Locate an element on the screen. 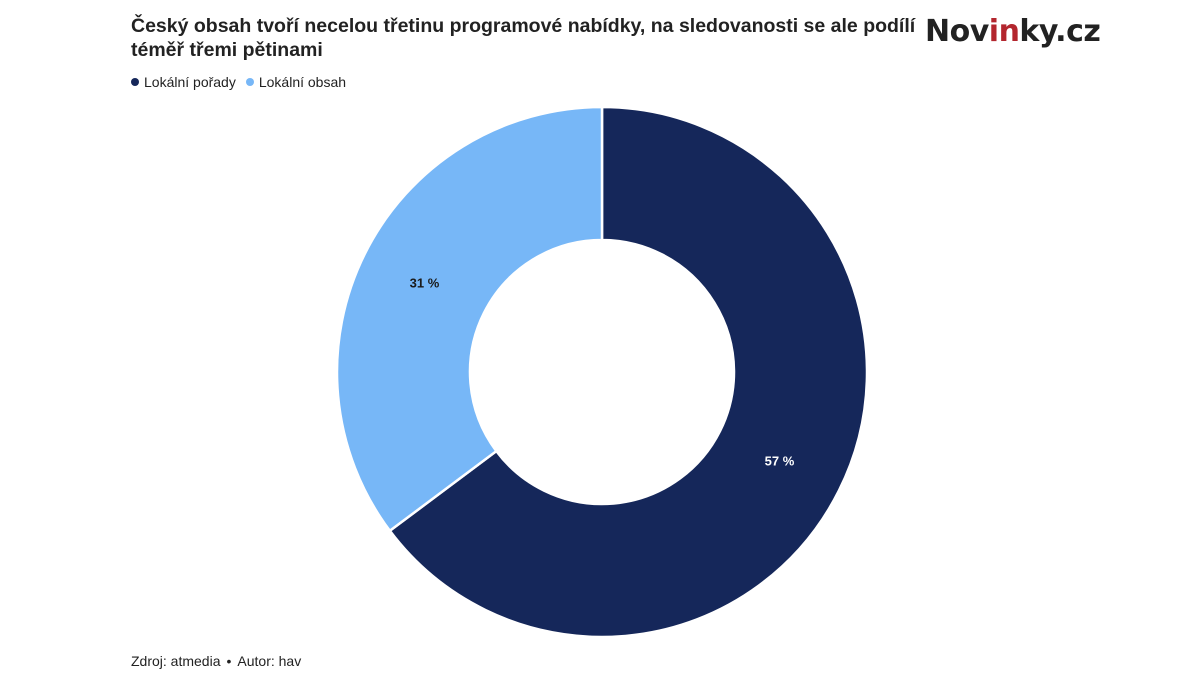  legend-label: Lokální pořady is located at coordinates (190, 82).